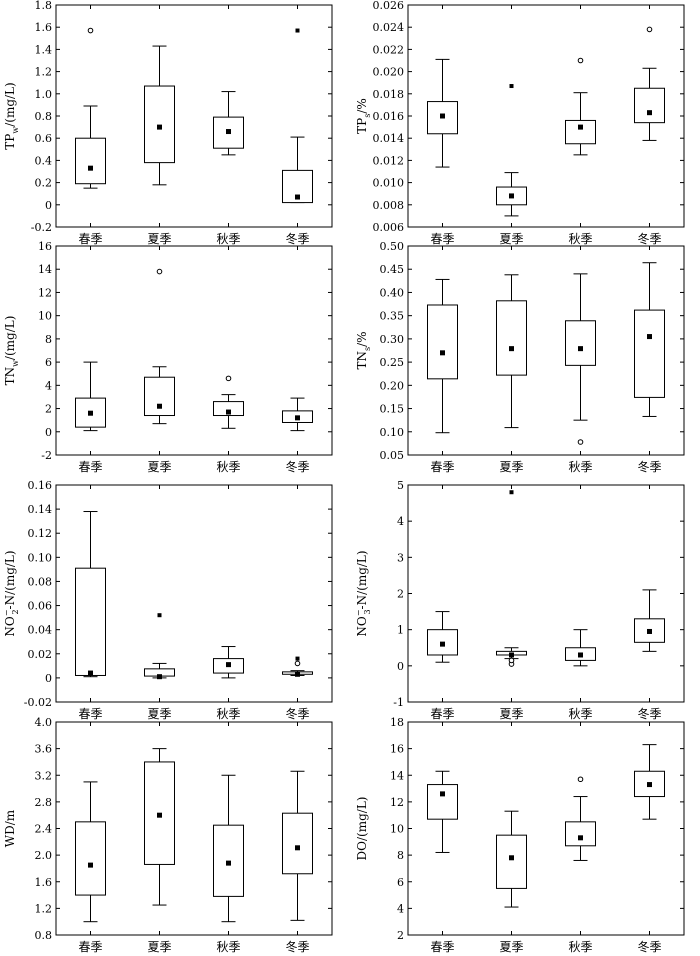  I want to click on y-tick-label: 12, so click(397, 802).